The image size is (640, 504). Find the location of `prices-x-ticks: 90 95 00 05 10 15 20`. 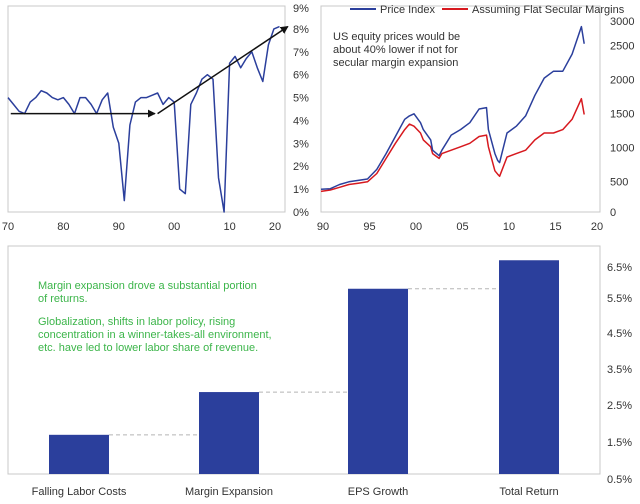

prices-x-ticks: 90 95 00 05 10 15 20 is located at coordinates (460, 227).